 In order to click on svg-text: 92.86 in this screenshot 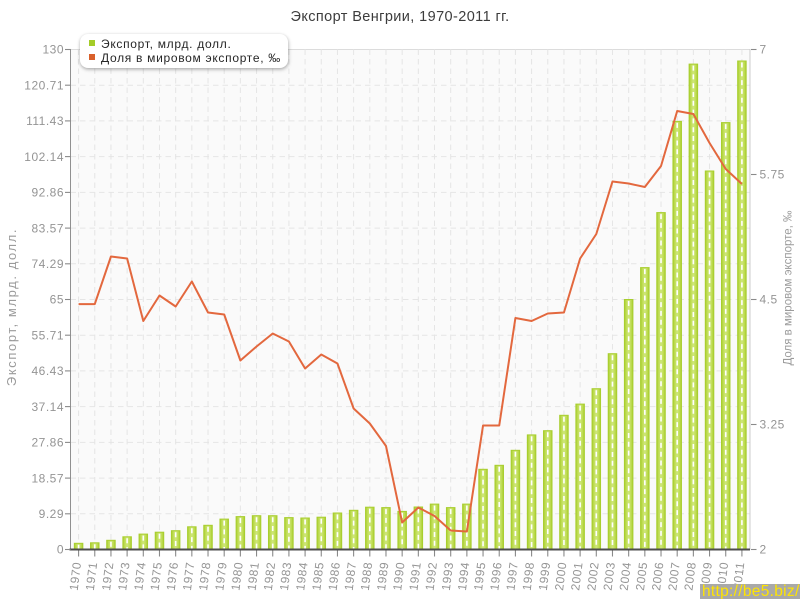, I will do `click(47, 193)`.